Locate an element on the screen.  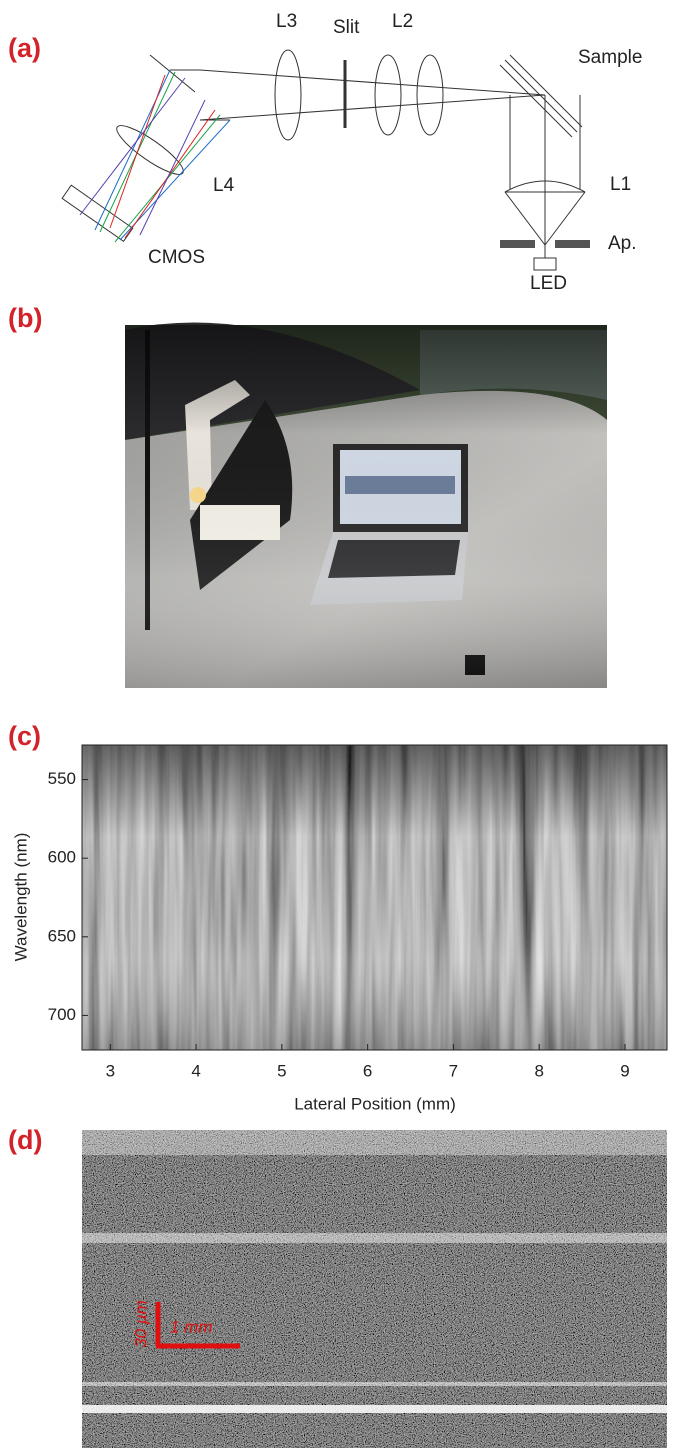
panel-label: (b) is located at coordinates (25, 318).